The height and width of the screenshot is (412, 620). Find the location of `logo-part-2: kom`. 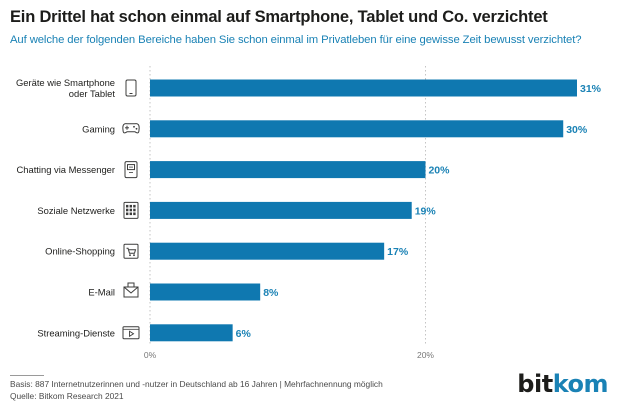

logo-part-2: kom is located at coordinates (580, 384).